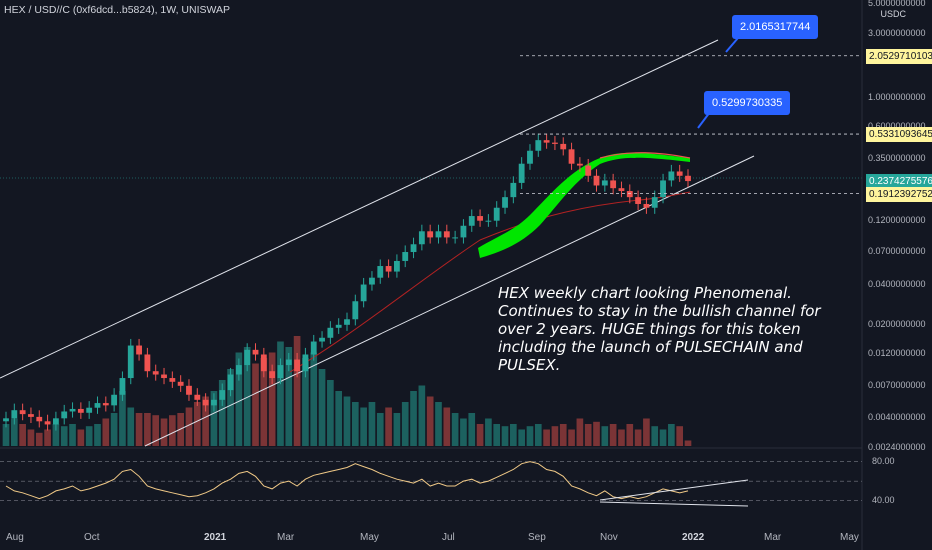 This screenshot has width=932, height=550. Describe the element at coordinates (674, 490) in the screenshot. I see `rsi-upper-trendline` at that location.